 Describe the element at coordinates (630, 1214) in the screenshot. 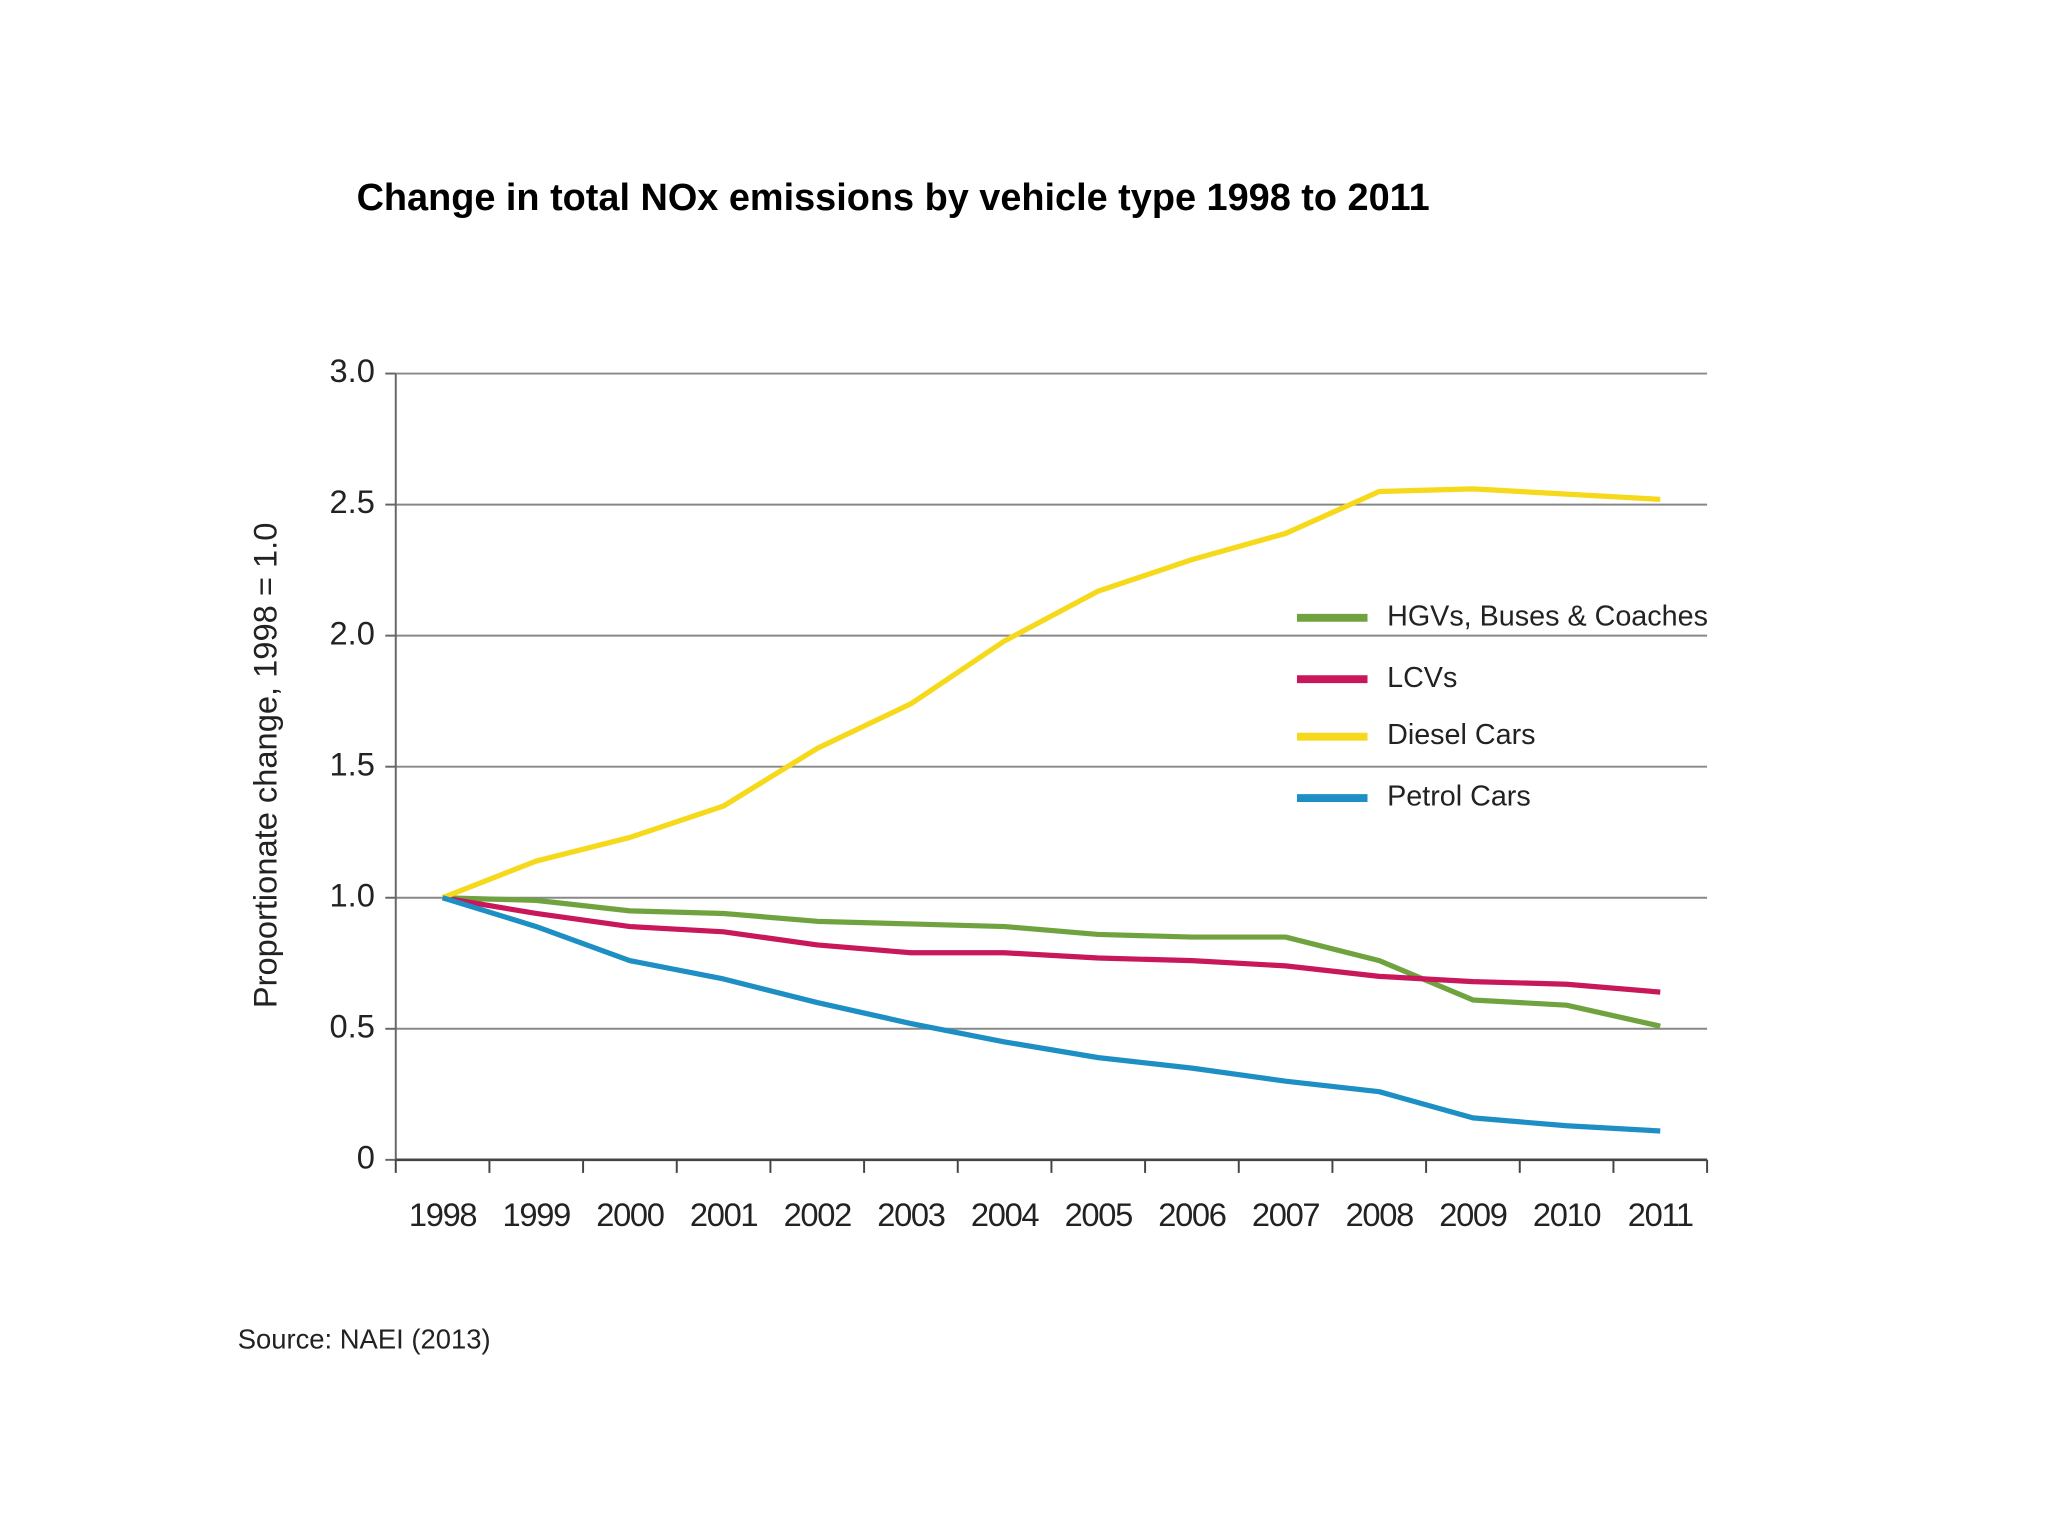

I see `x-tick-label: 2000` at that location.